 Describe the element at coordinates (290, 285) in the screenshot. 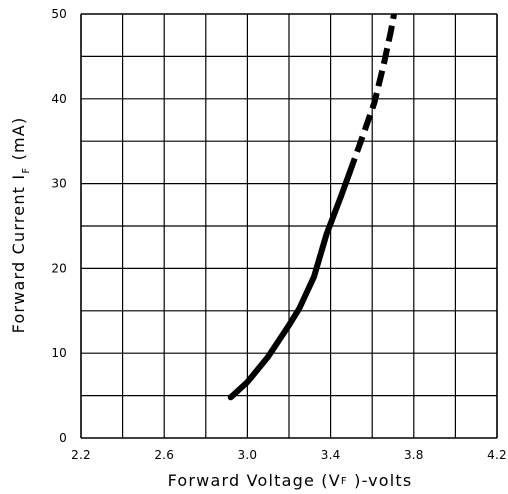

I see `series-line-solid` at that location.